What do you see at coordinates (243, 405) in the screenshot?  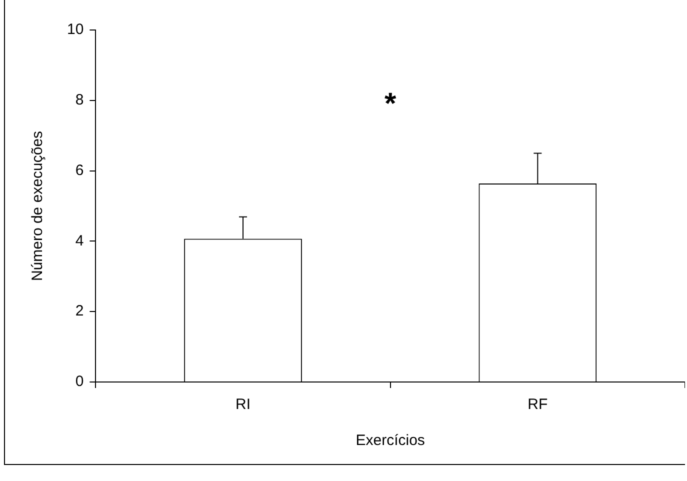 I see `x-tick-label: RI` at bounding box center [243, 405].